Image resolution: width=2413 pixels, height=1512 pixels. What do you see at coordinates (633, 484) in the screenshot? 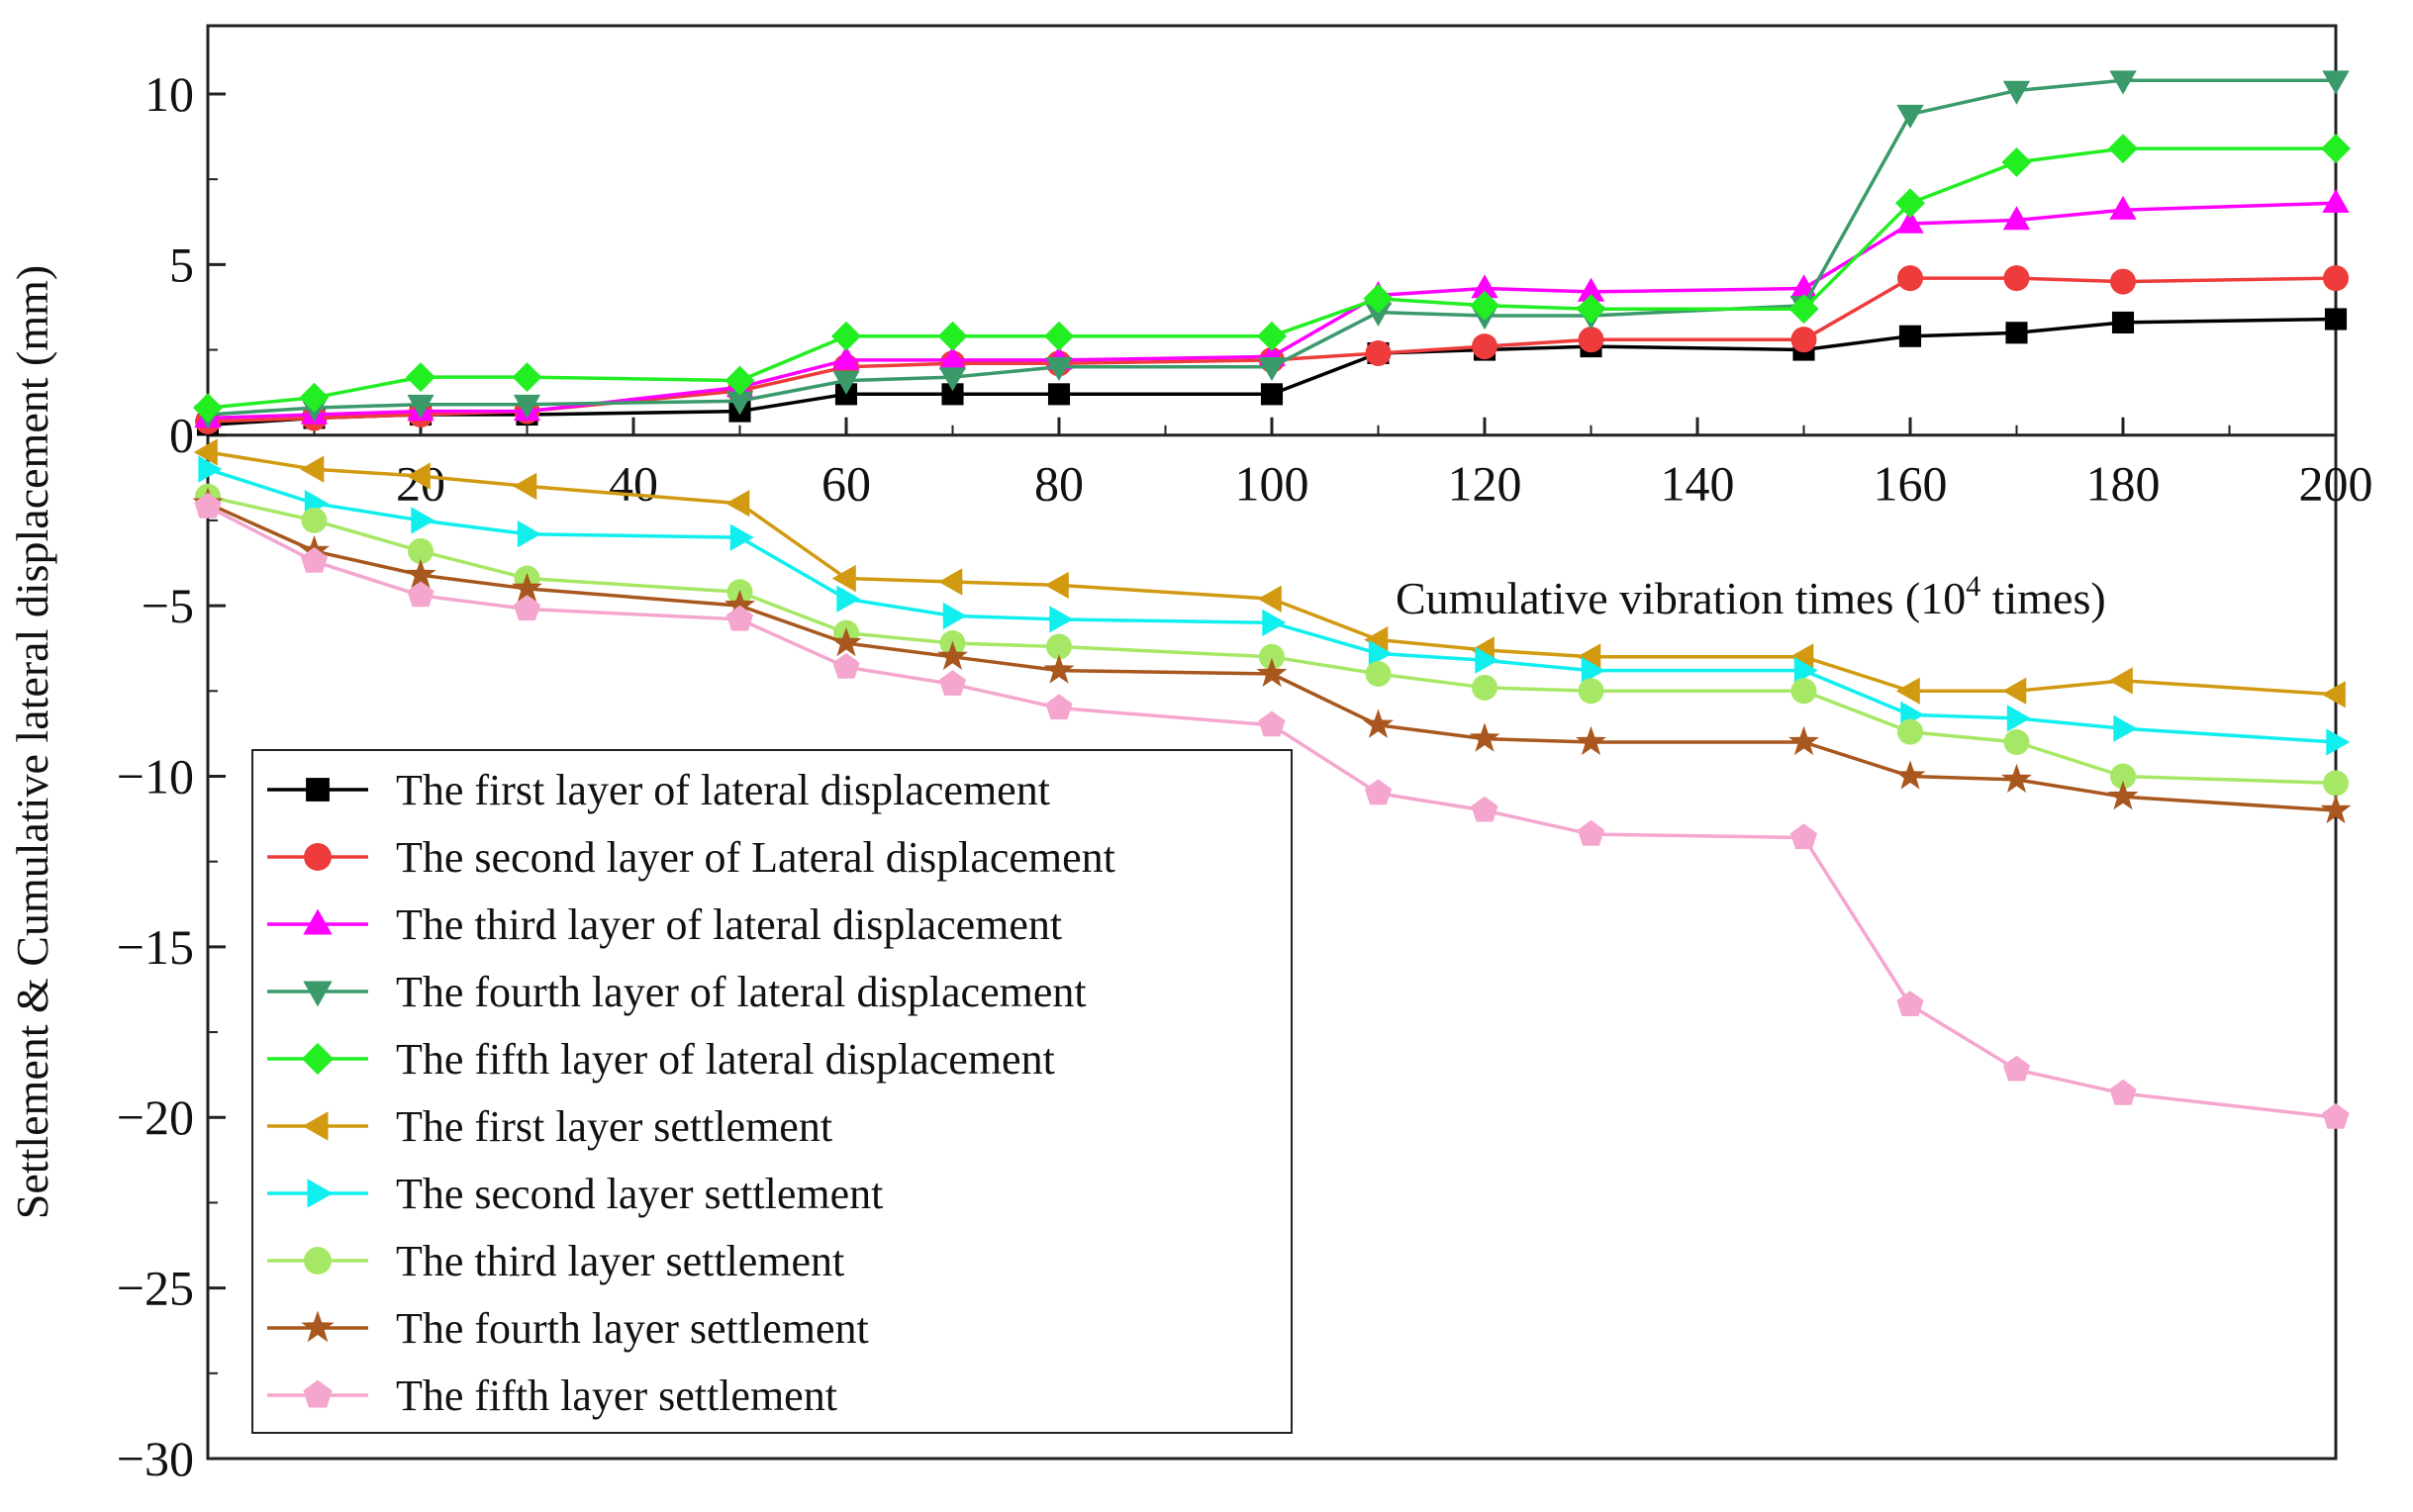
I see `x-tick-label: 40` at bounding box center [633, 484].